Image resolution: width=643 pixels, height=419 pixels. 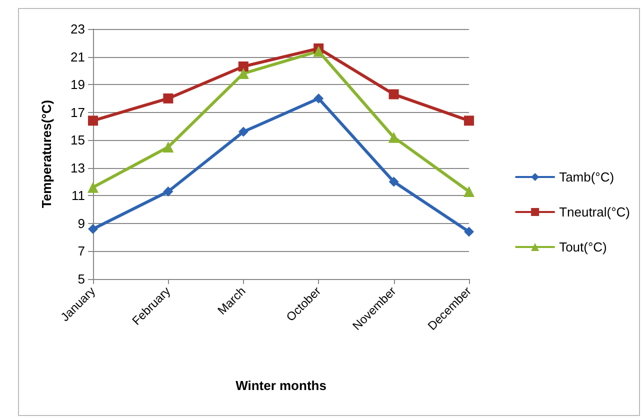 I want to click on legend-label: Tout(°C), so click(x=583, y=247).